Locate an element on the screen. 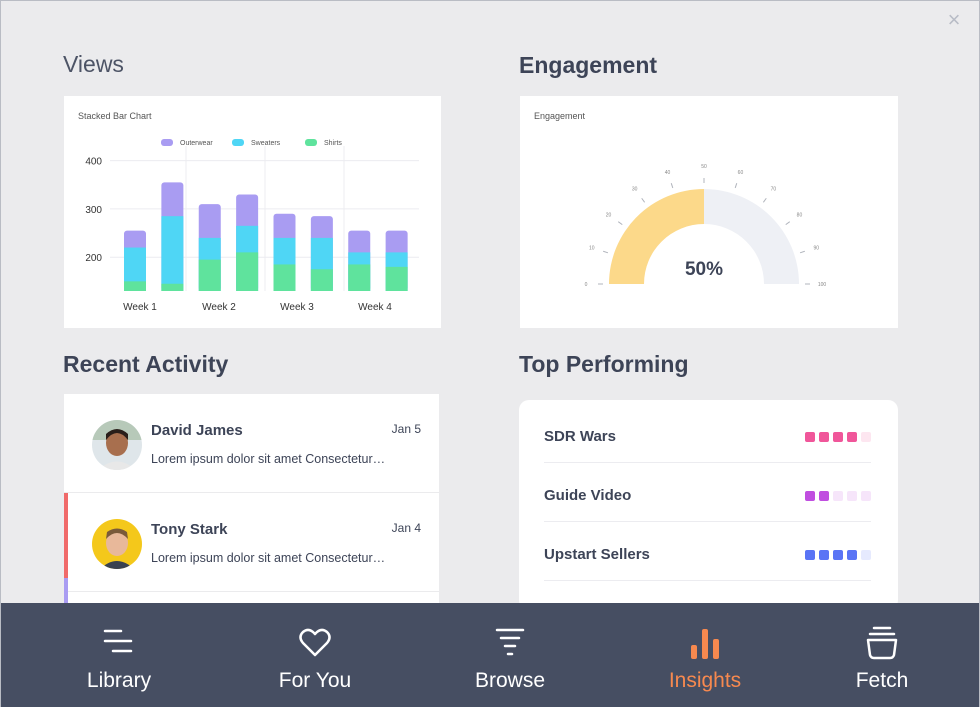  activity-date: Jan 5 is located at coordinates (406, 429).